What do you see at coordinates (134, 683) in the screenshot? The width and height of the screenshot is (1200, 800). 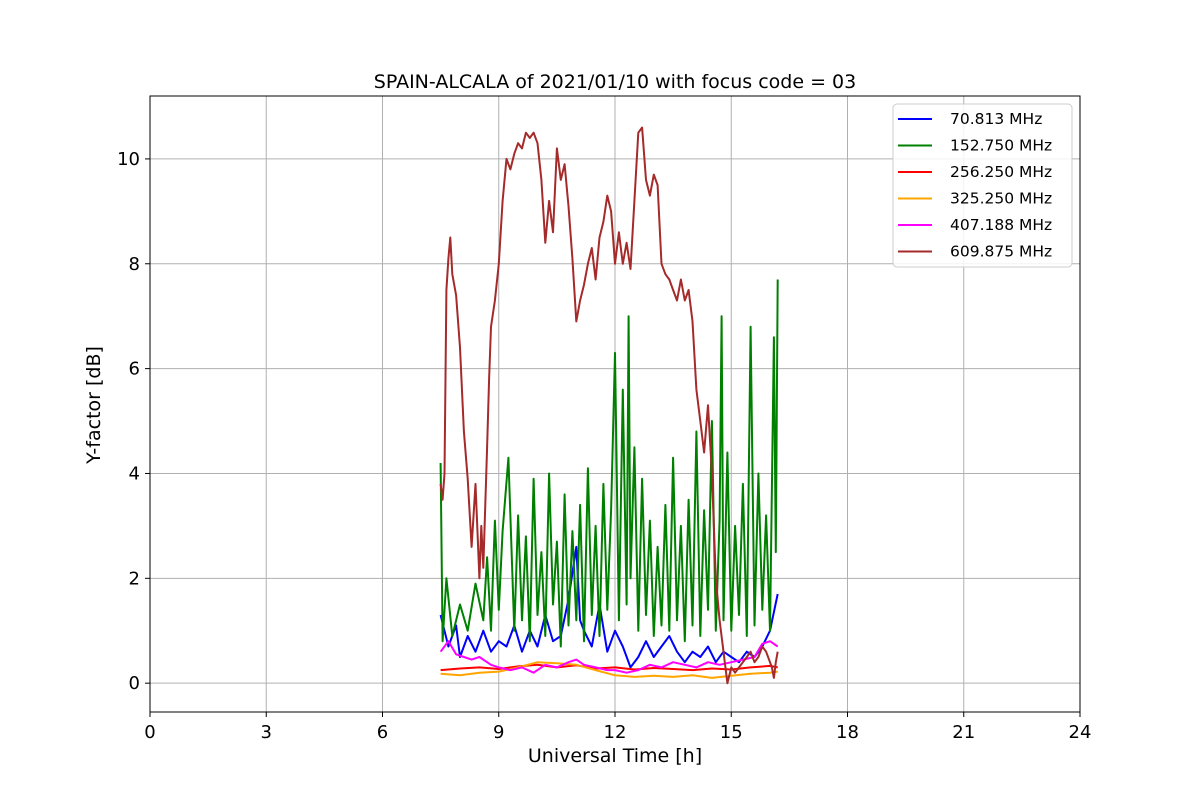 I see `y-tick-label: 0` at bounding box center [134, 683].